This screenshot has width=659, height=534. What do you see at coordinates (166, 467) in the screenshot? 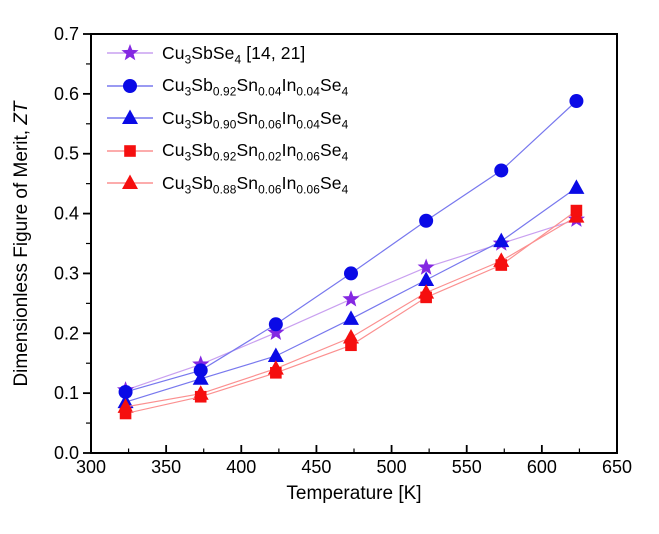
I see `x-tick-label: 350` at bounding box center [166, 467].